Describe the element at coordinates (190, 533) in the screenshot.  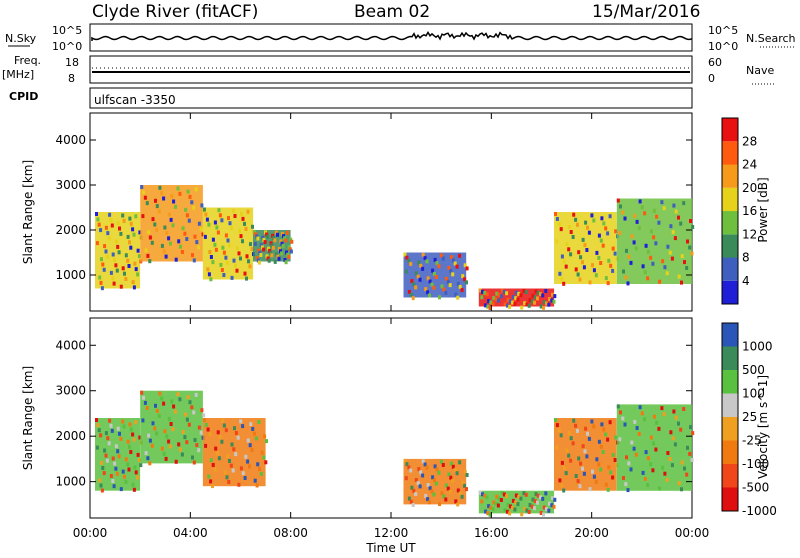
I see `x-tick-label: 04:00` at that location.